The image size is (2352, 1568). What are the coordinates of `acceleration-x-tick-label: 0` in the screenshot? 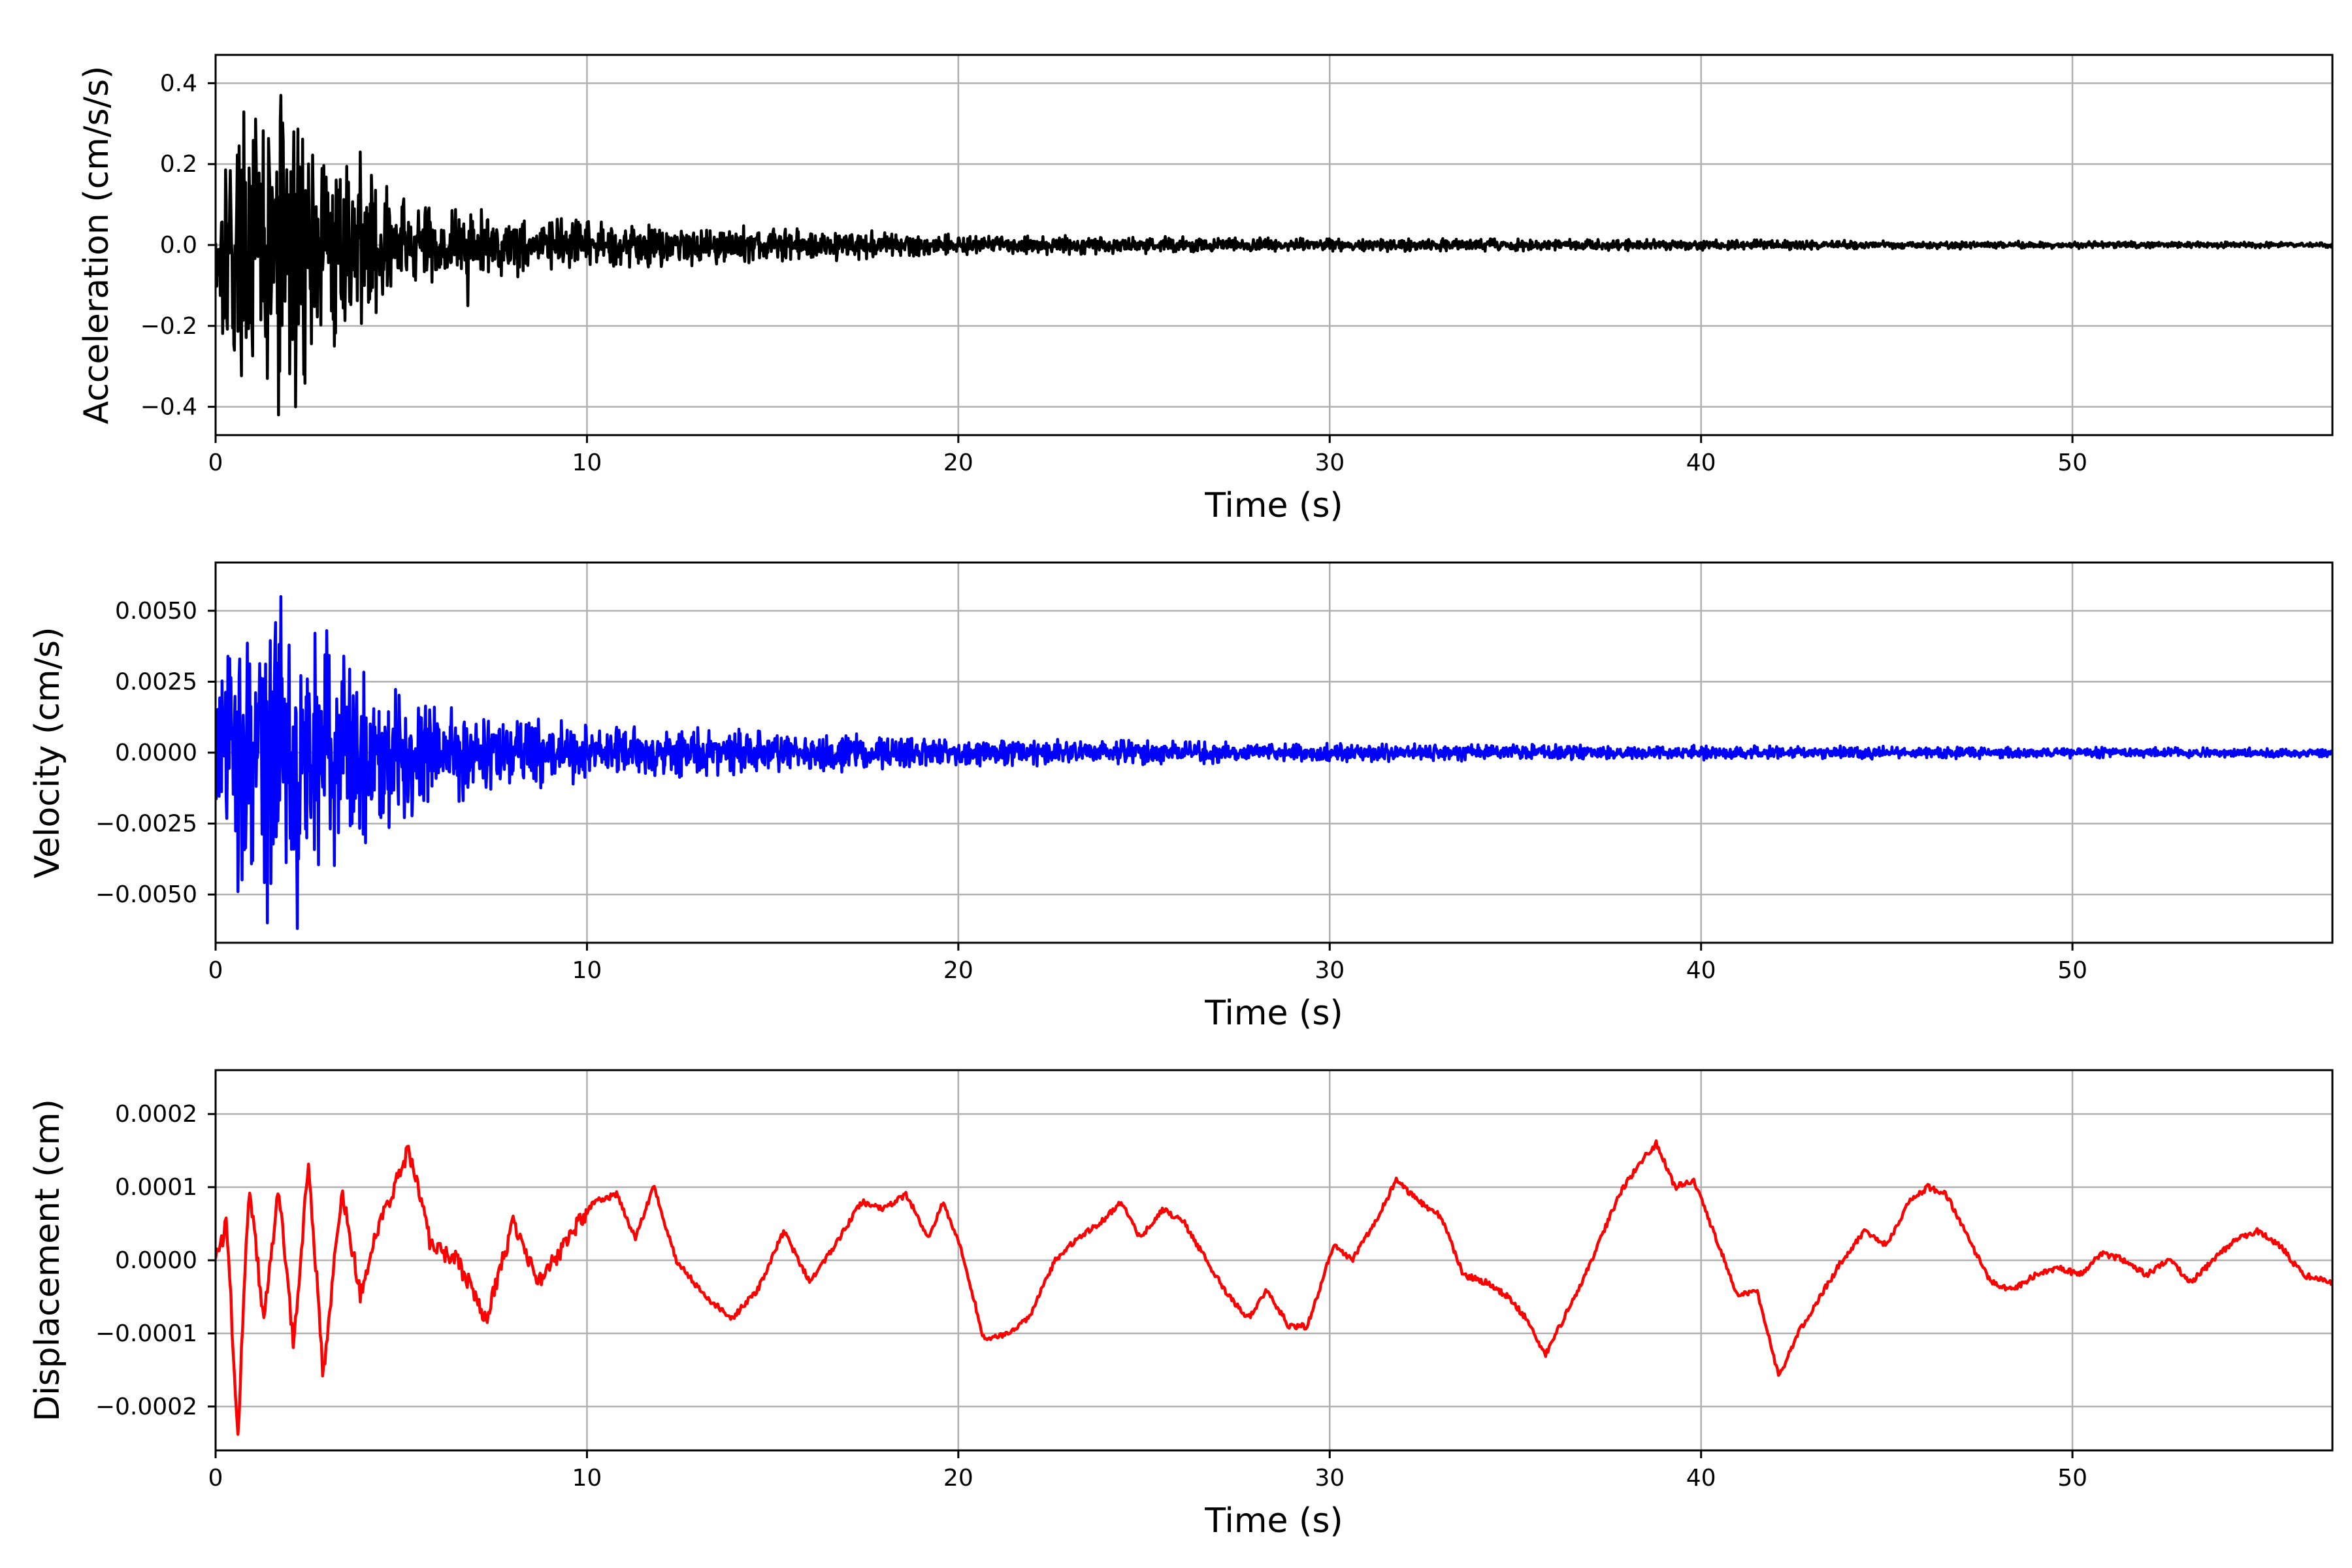 It's located at (215, 462).